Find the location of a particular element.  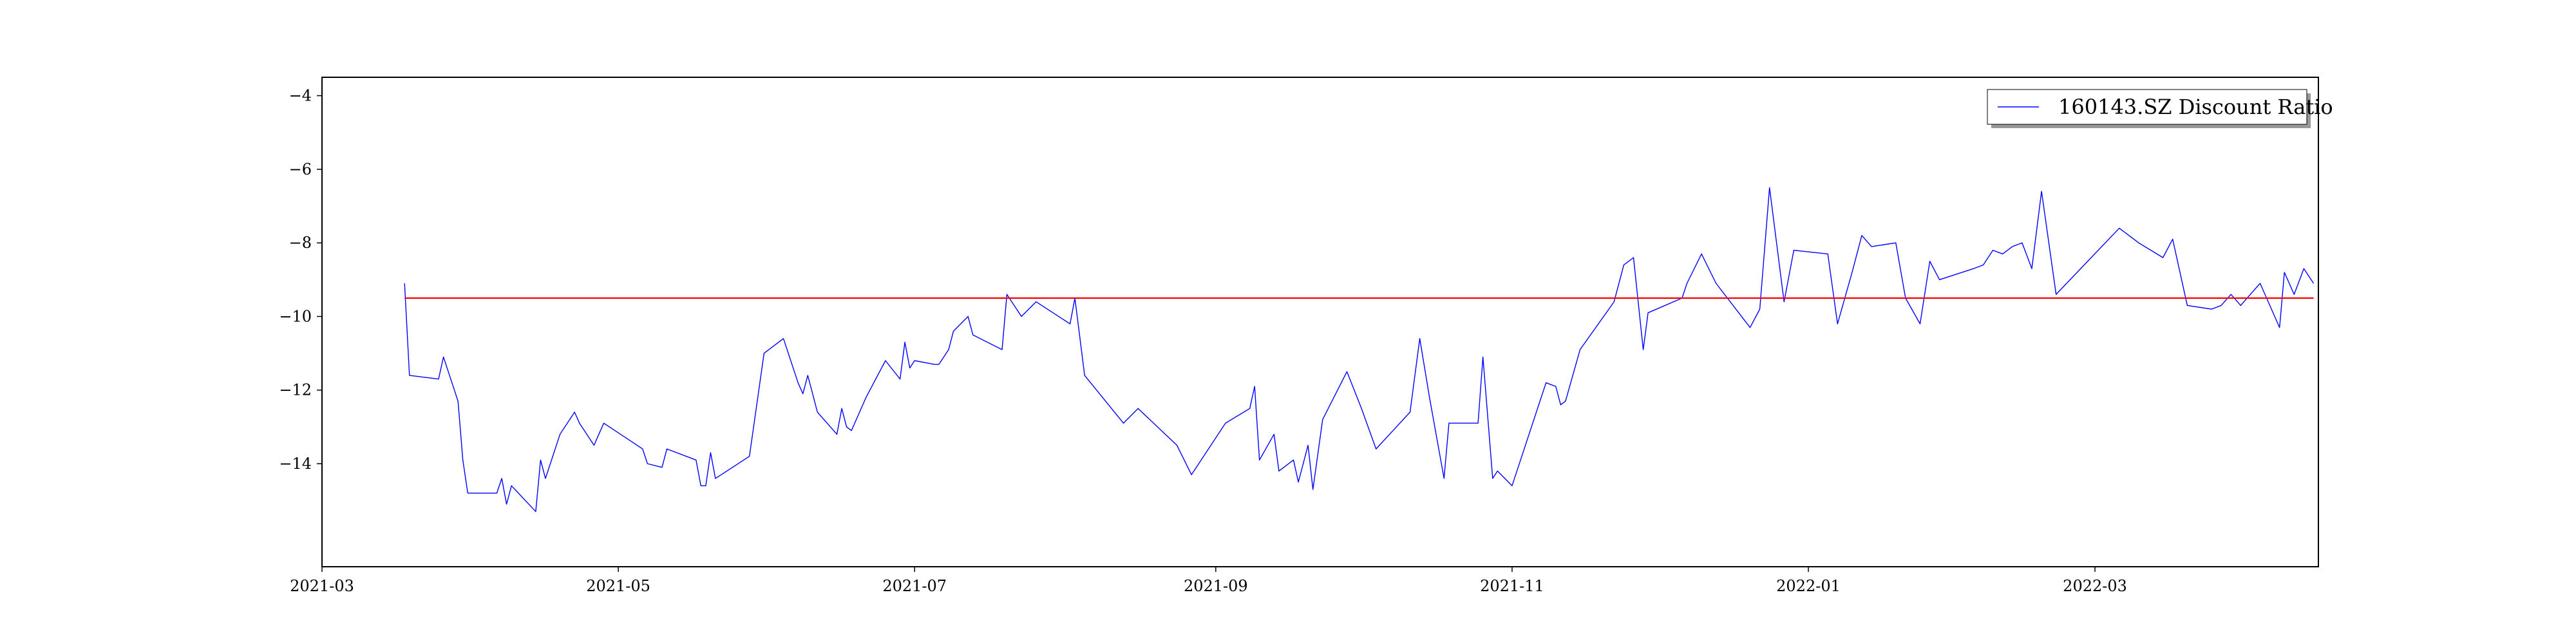

legend-label-discount-ratio: 160143.SZ Discount Ratio is located at coordinates (2196, 107).